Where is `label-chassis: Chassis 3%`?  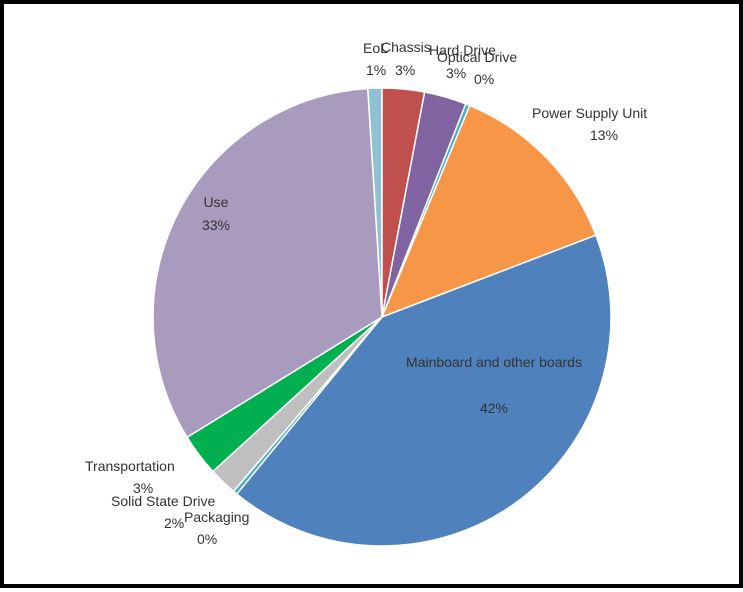
label-chassis: Chassis 3% is located at coordinates (406, 58).